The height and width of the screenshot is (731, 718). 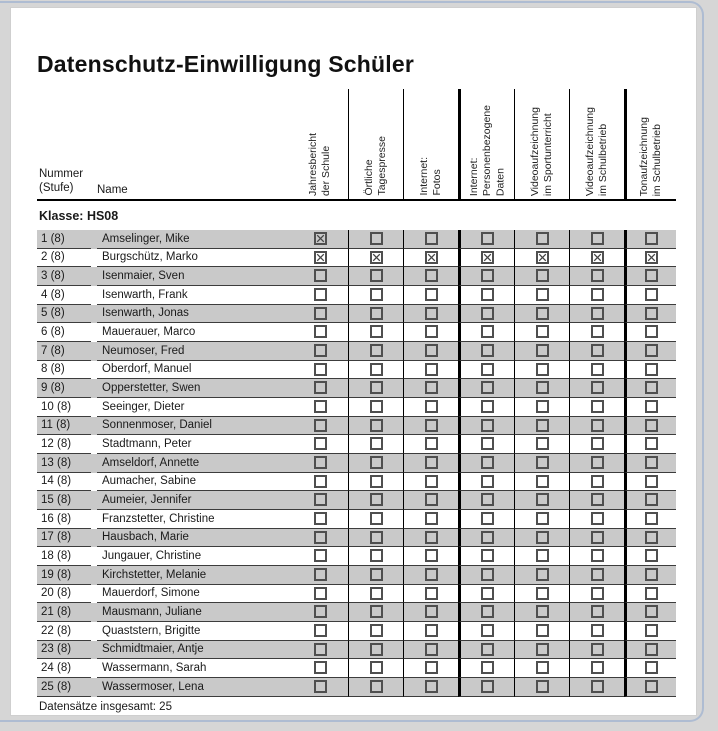 I want to click on column-header-1: Jahresbericht der Schule, so click(x=320, y=144).